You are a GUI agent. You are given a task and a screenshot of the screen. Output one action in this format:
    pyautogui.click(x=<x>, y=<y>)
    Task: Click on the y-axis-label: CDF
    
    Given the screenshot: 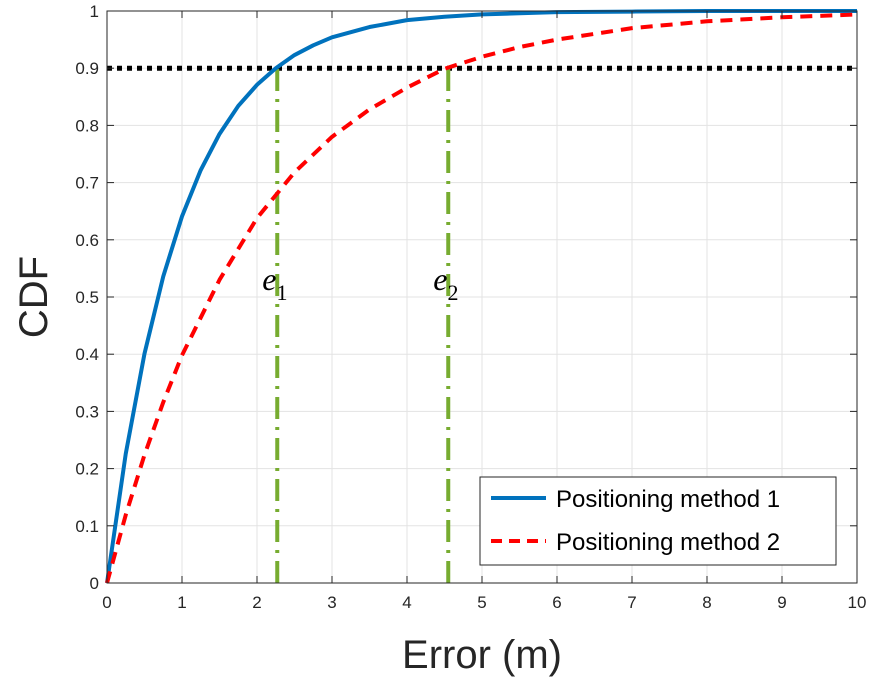 What is the action you would take?
    pyautogui.click(x=34, y=297)
    